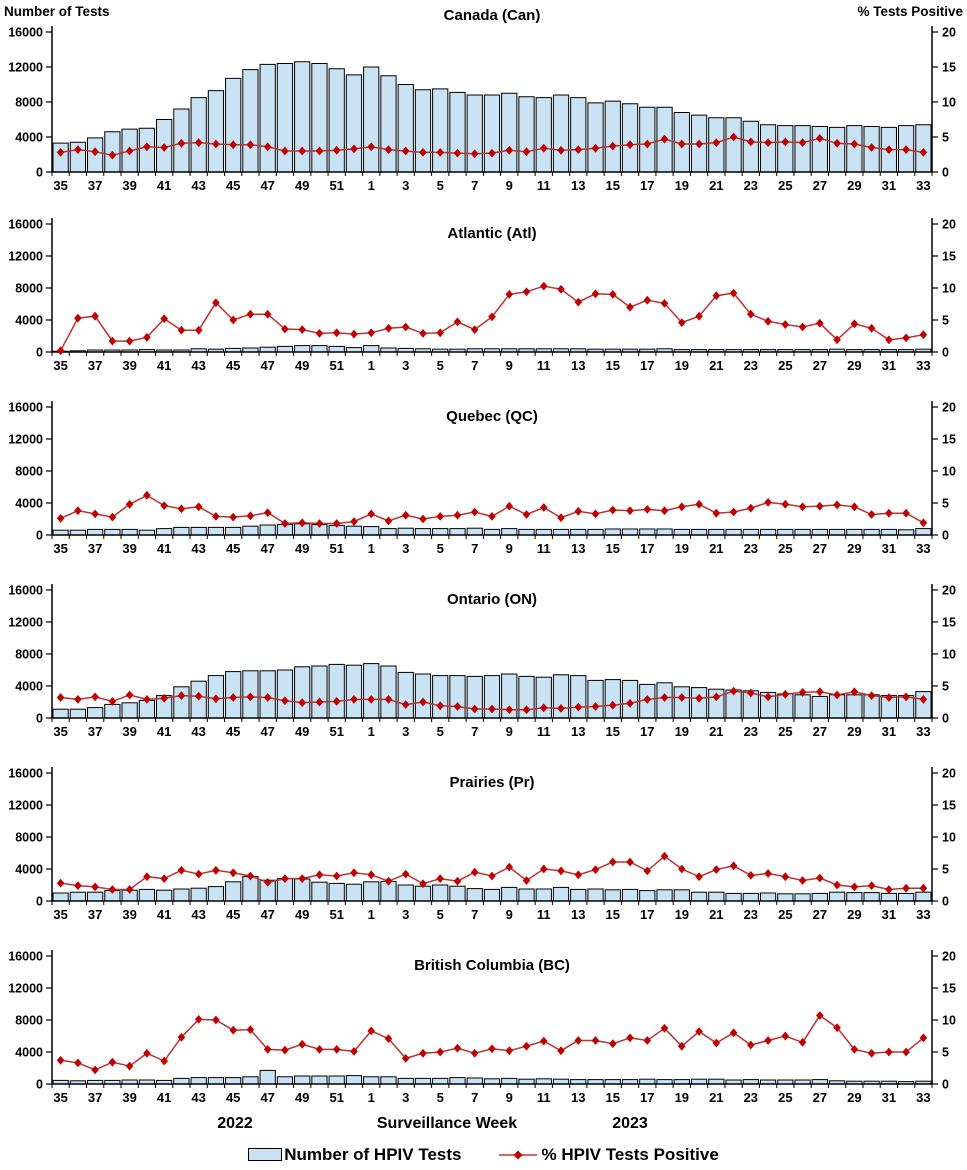  I want to click on right-tick-label: 5, so click(945, 870).